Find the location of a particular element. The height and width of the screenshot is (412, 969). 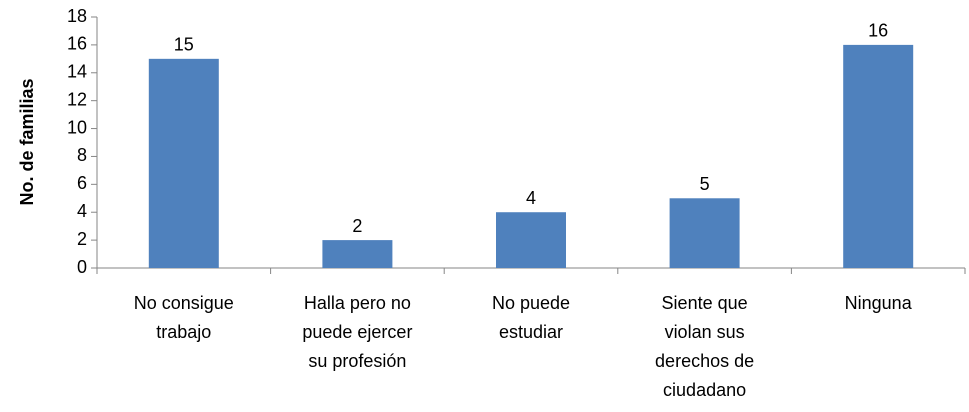

y-tick-label: 18 is located at coordinates (77, 16).